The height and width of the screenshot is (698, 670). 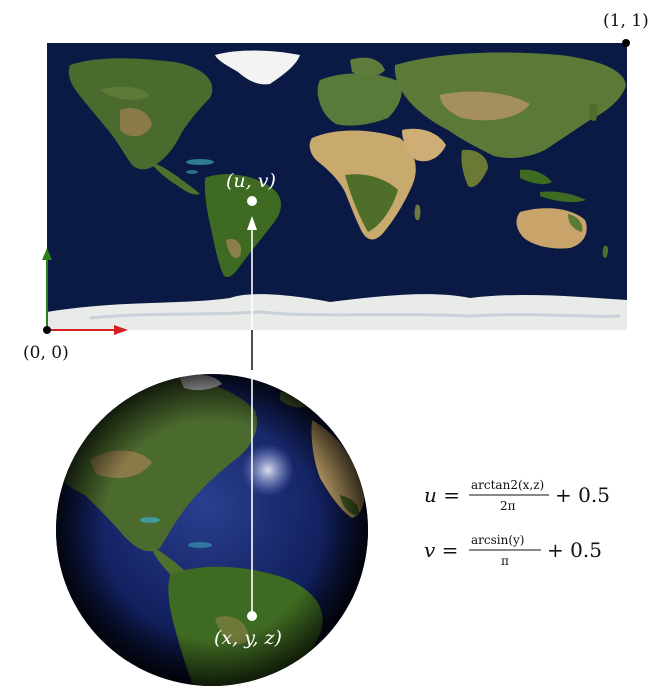 I want to click on corner-point, so click(x=626, y=43).